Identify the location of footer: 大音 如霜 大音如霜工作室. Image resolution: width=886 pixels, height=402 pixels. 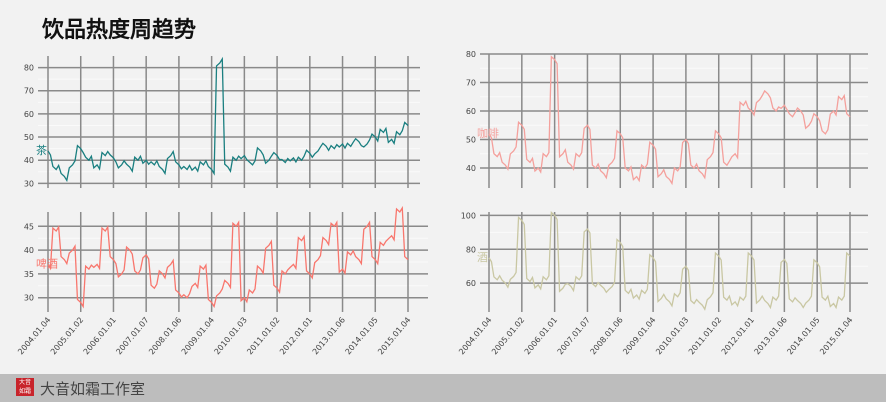
(443, 388).